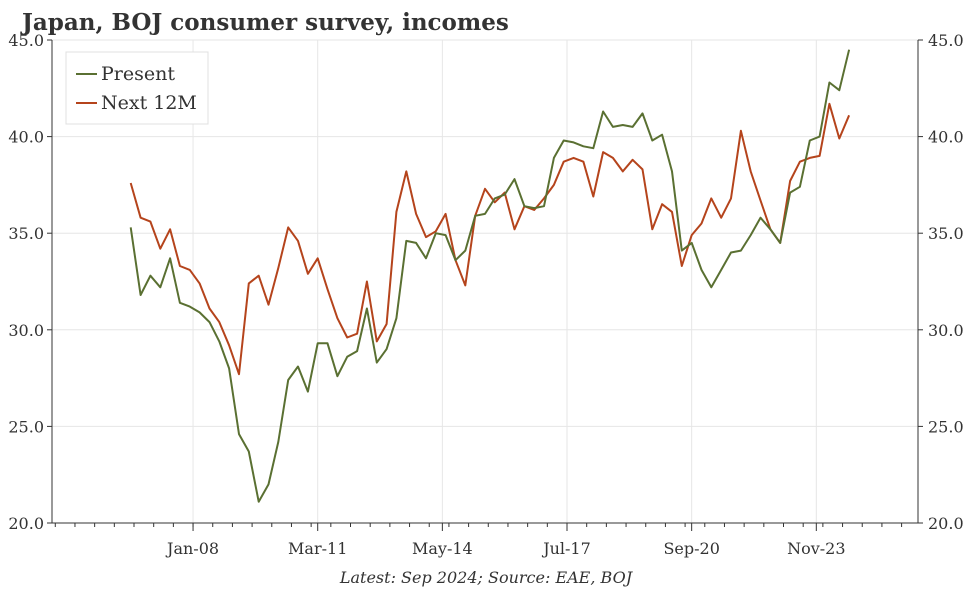 This screenshot has width=972, height=589. What do you see at coordinates (442, 548) in the screenshot?
I see `x-tick-label: May-14` at bounding box center [442, 548].